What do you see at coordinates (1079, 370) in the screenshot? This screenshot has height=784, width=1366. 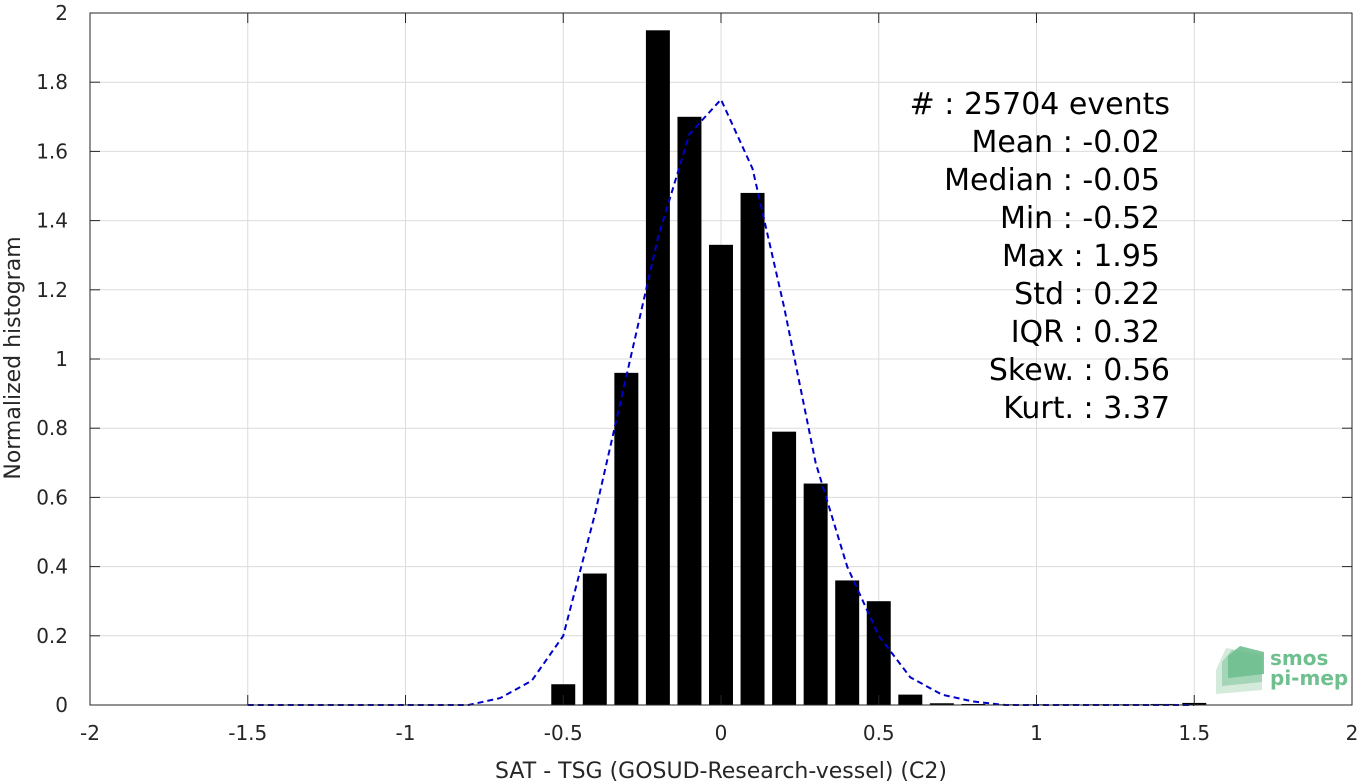 I see `stats-skew: Skew. : 0.56` at bounding box center [1079, 370].